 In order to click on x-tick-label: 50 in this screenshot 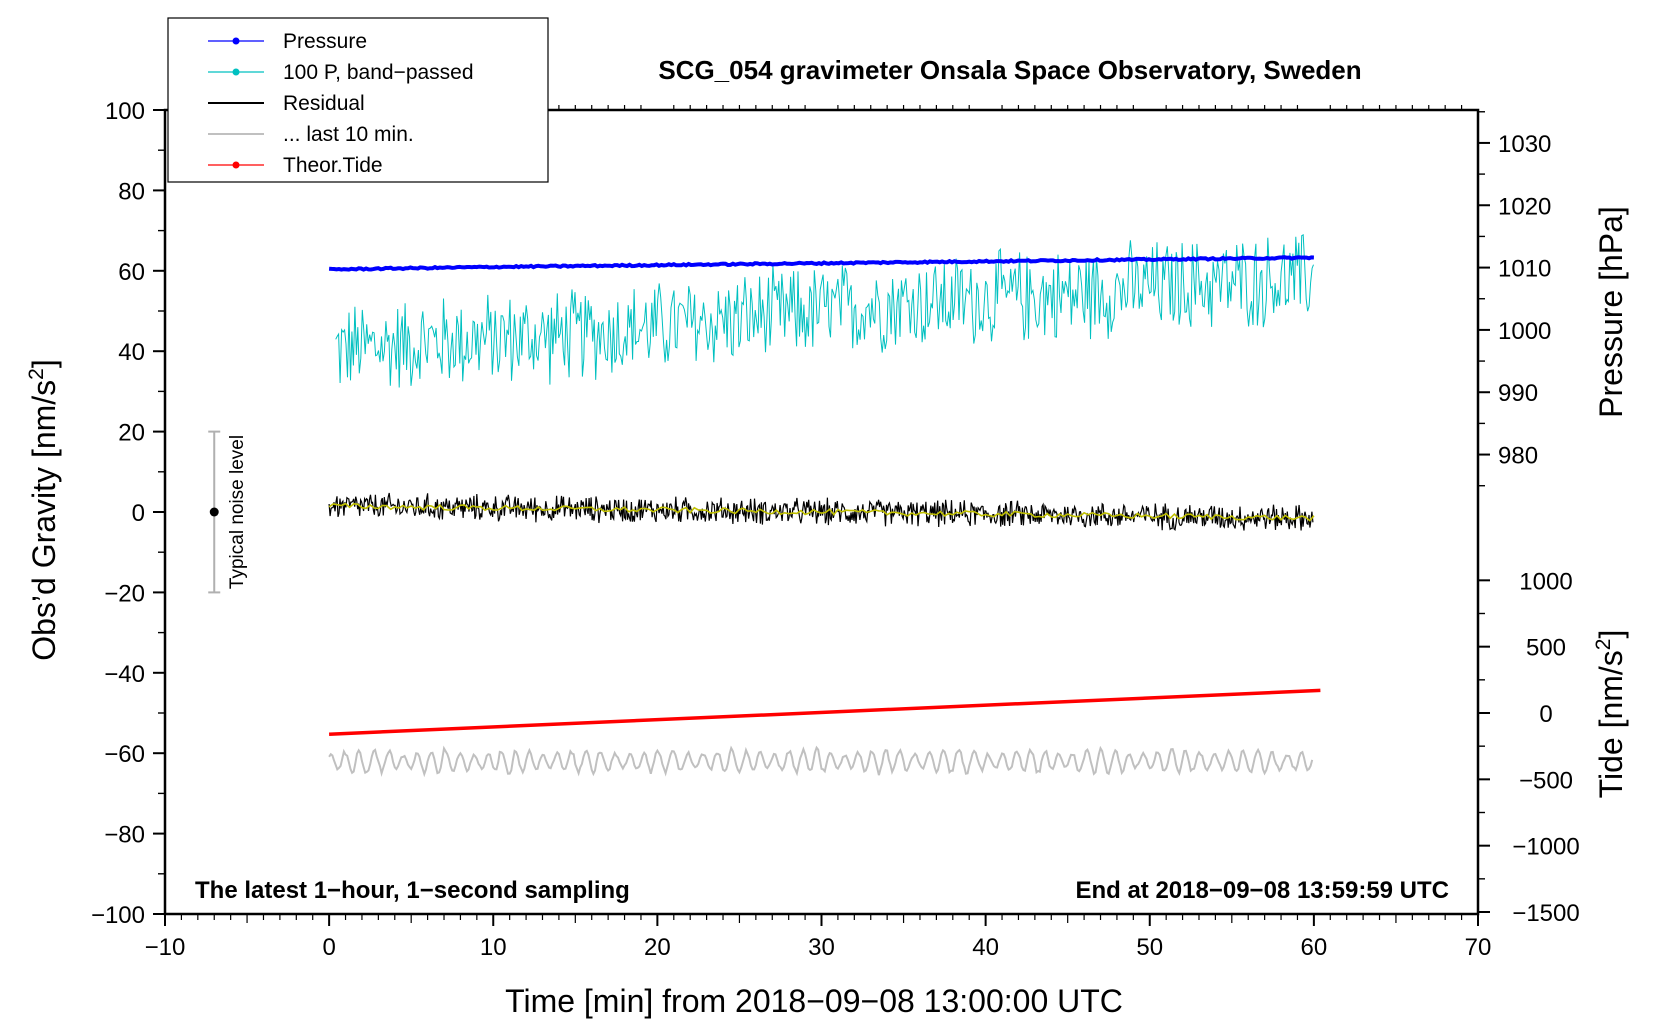, I will do `click(1149, 947)`.